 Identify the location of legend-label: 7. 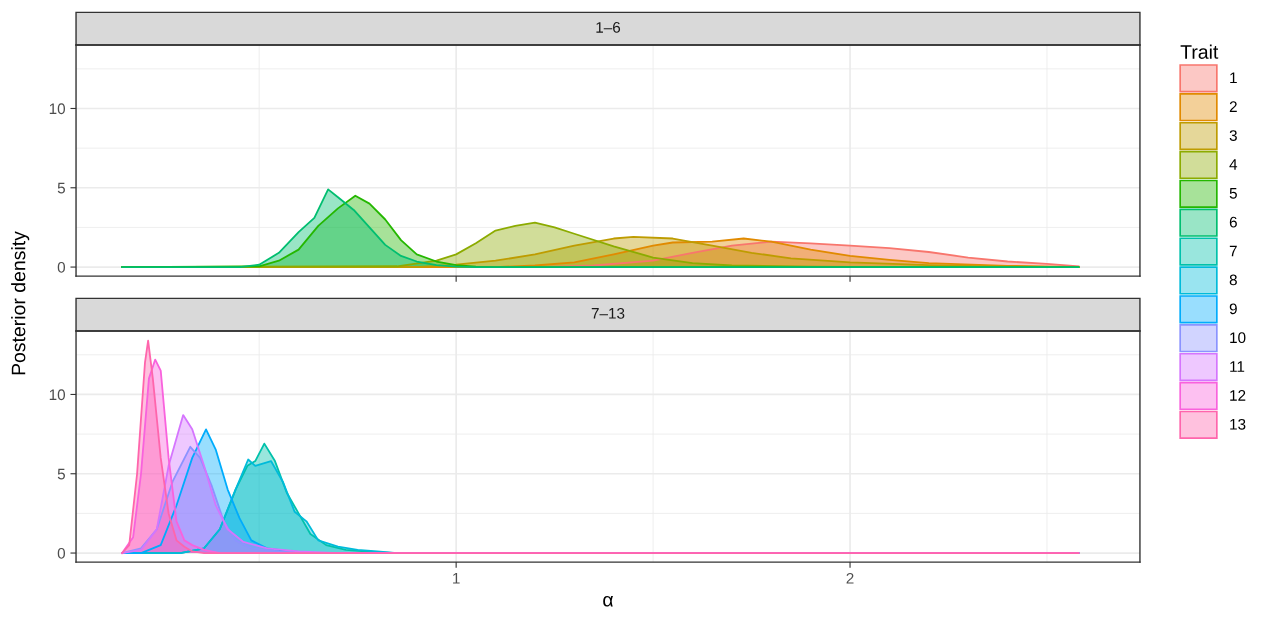
(1233, 251).